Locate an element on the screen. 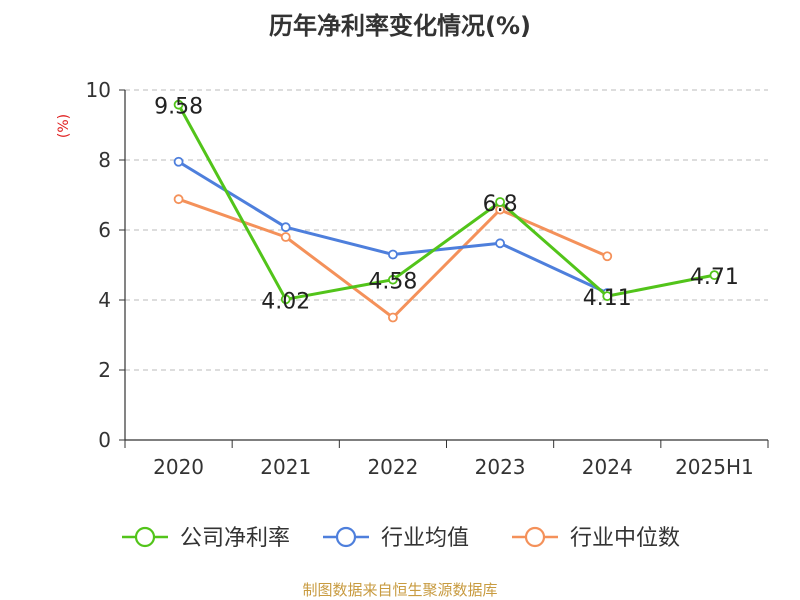 The height and width of the screenshot is (600, 800). data-label: 4.02 is located at coordinates (285, 301).